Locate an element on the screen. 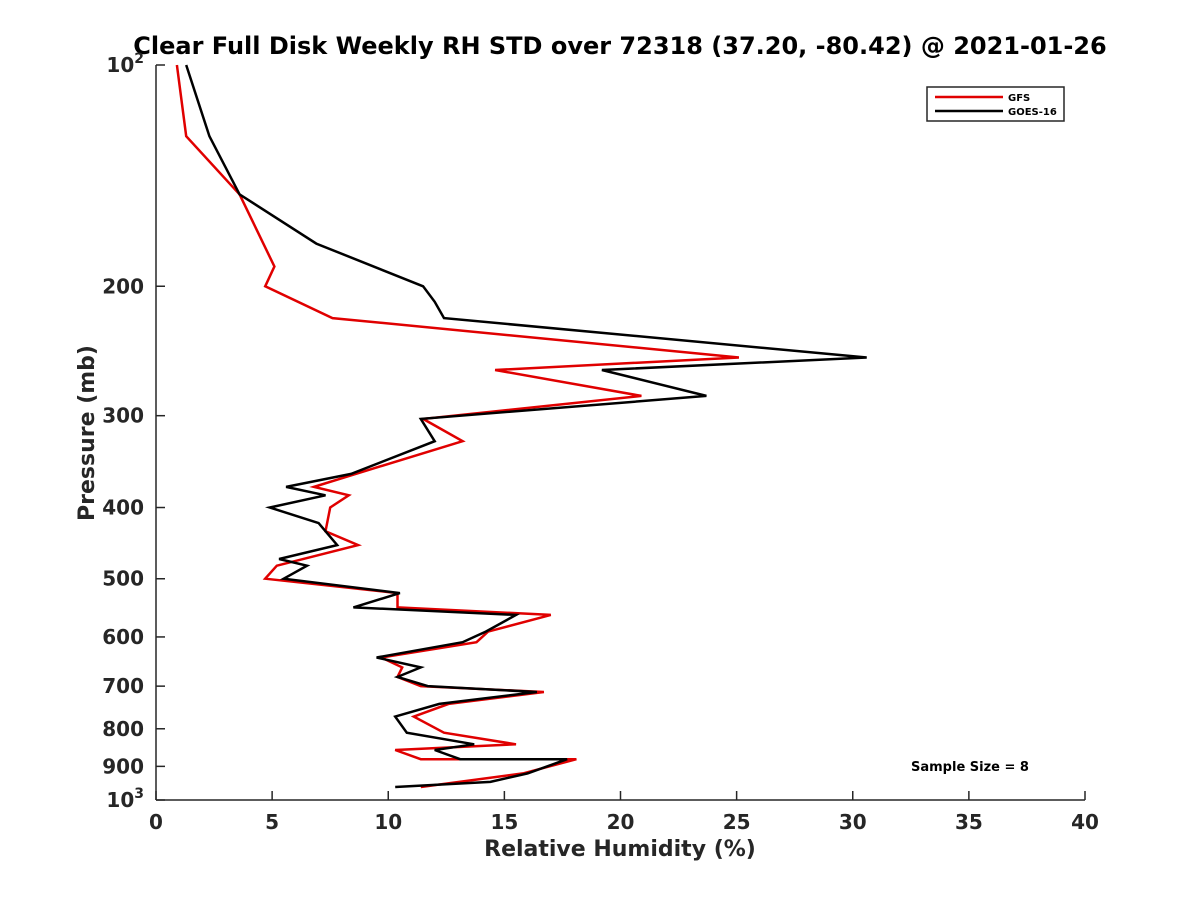 The image size is (1200, 900). y-tick-label: 900 is located at coordinates (123, 766).